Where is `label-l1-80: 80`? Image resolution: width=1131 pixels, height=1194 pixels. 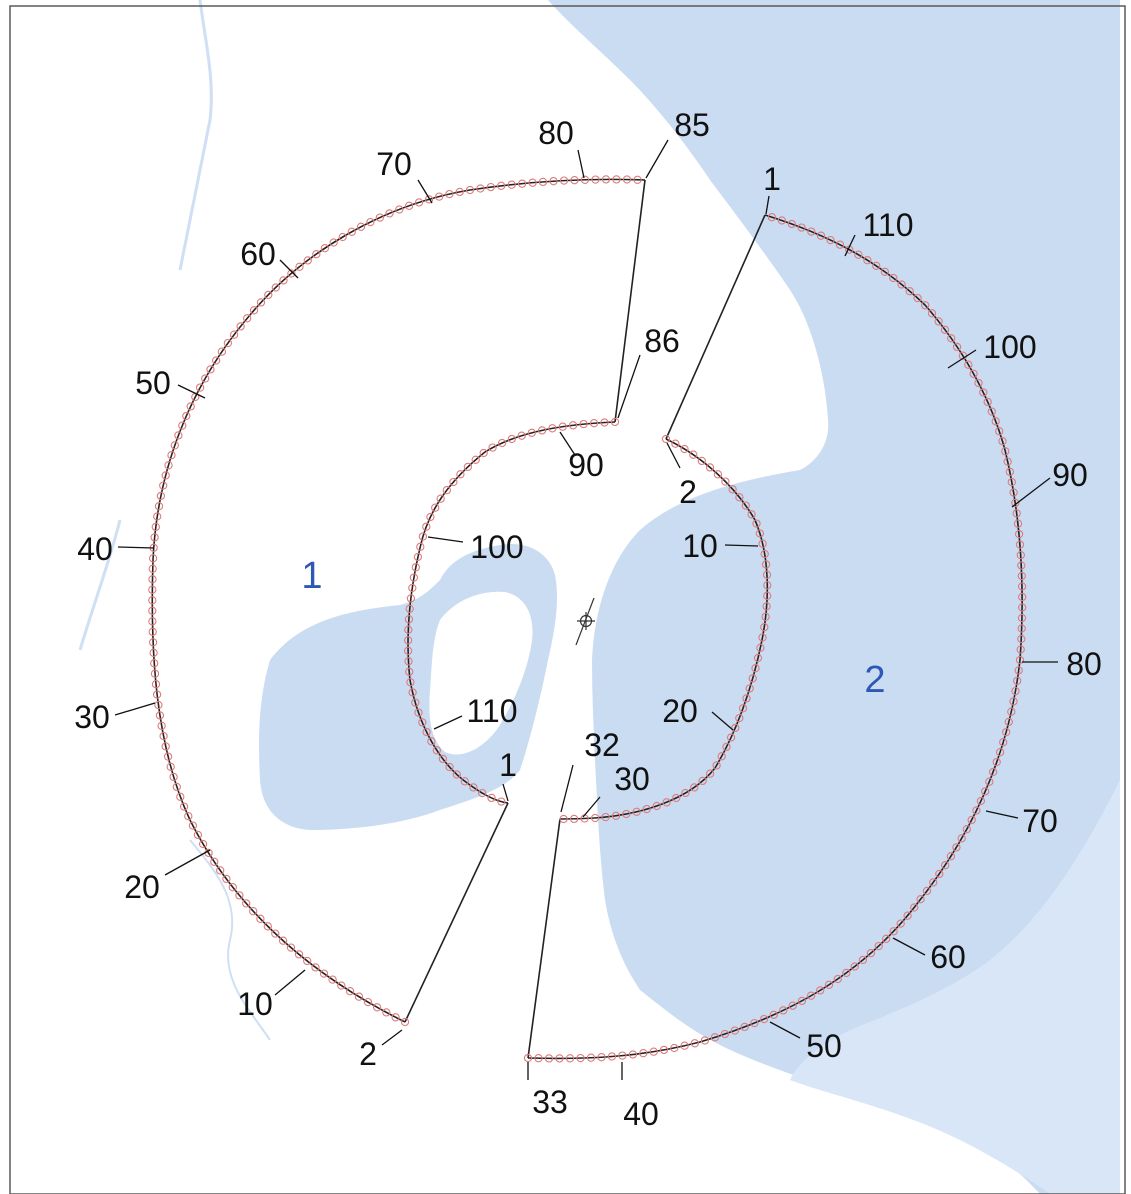
label-l1-80: 80 is located at coordinates (556, 133).